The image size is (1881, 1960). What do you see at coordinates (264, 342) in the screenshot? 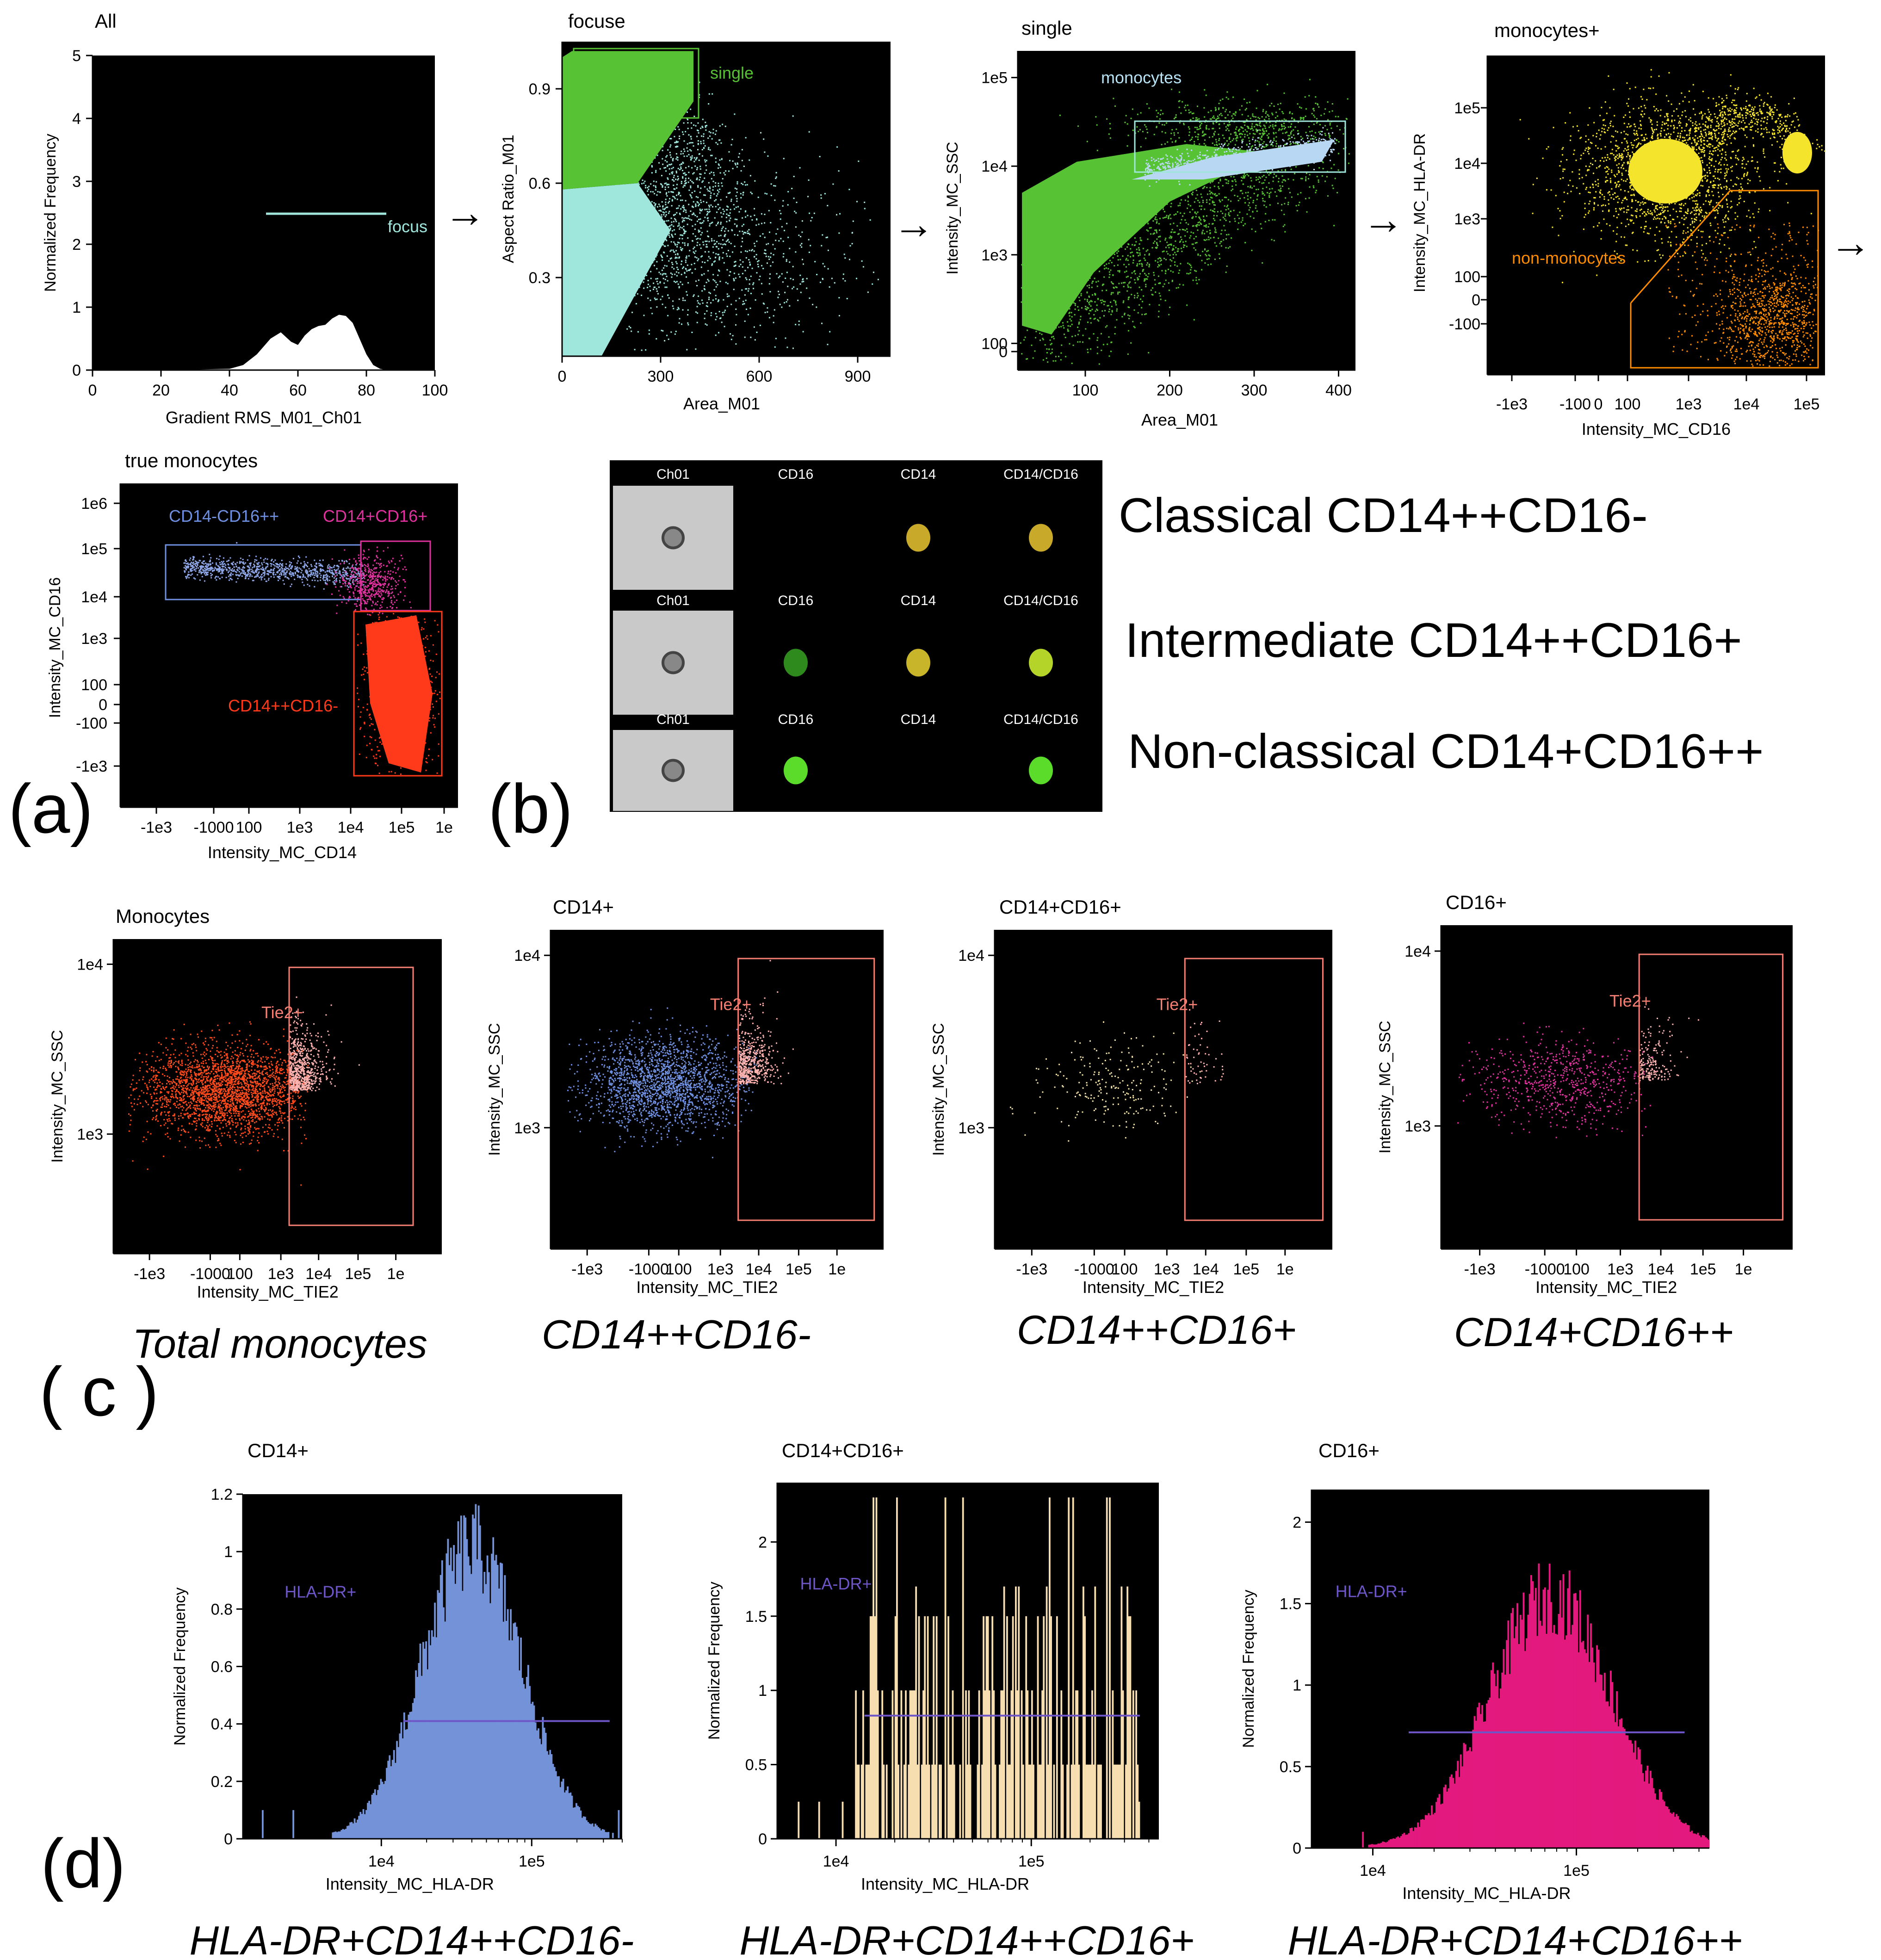
I see `histogram-fill` at bounding box center [264, 342].